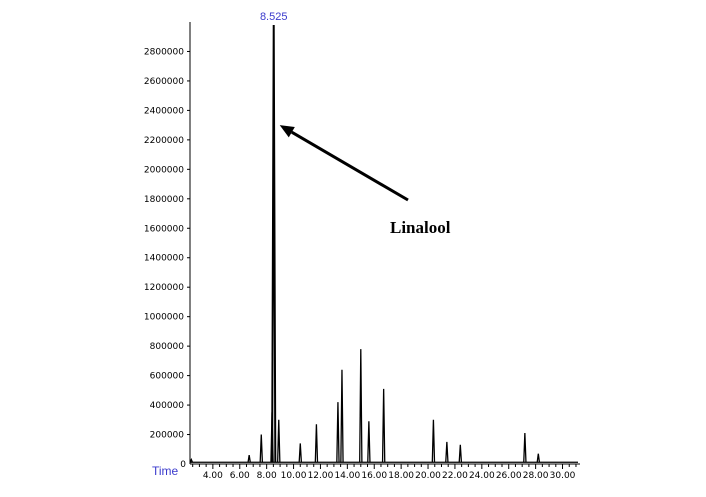 The width and height of the screenshot is (706, 497). I want to click on x-tick-label: 14.00, so click(347, 476).